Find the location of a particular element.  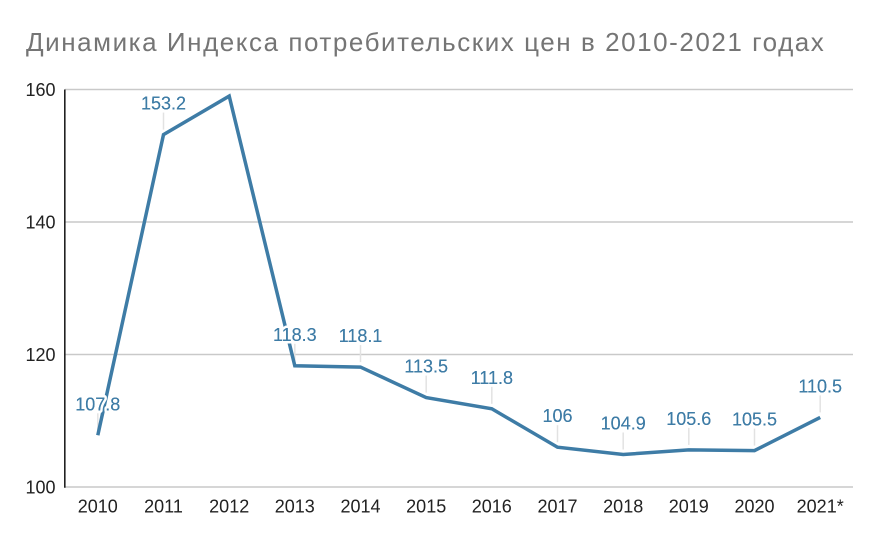

svg-text: 2011 is located at coordinates (163, 507).